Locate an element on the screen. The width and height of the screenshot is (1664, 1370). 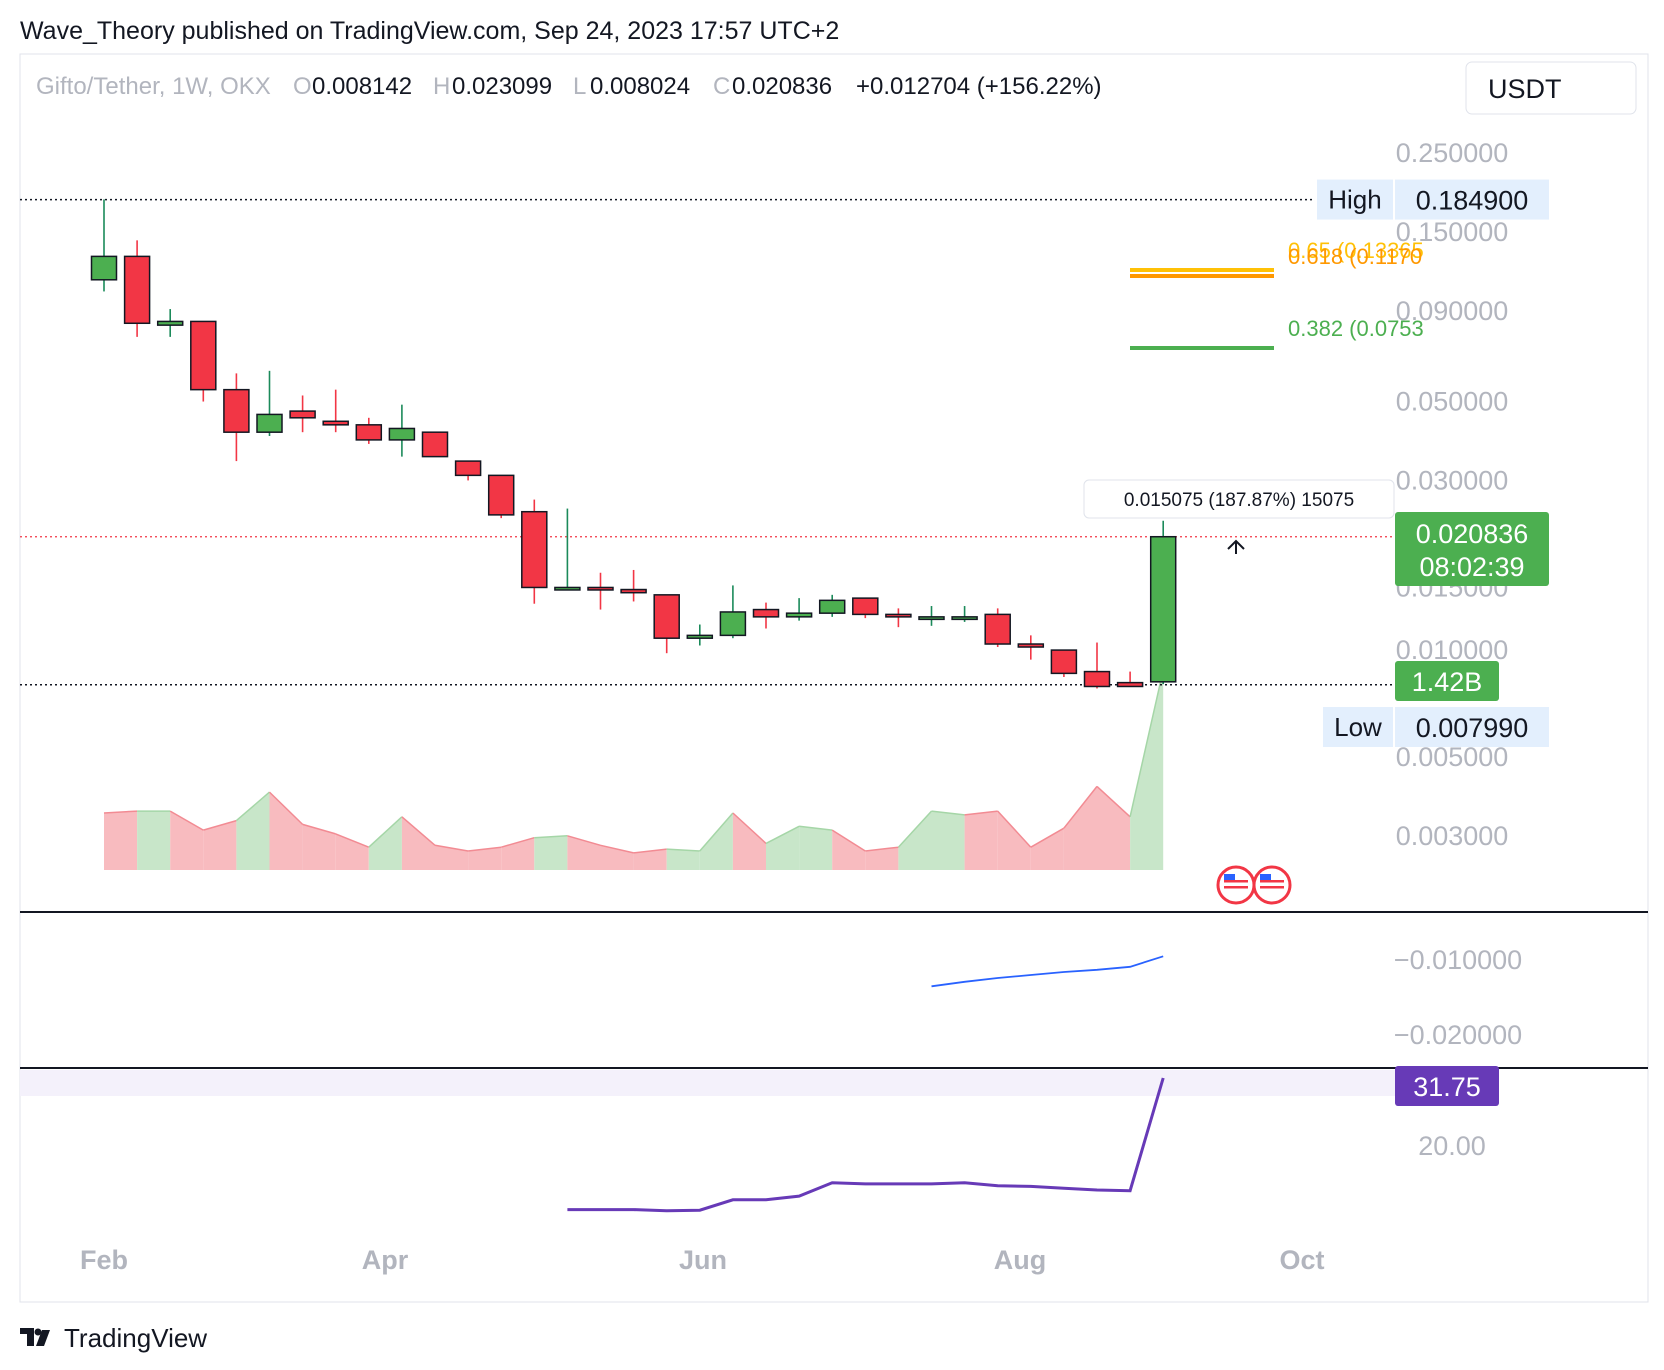
measure-tooltip: 0.015075 (187.87%) 15075 is located at coordinates (1239, 499).